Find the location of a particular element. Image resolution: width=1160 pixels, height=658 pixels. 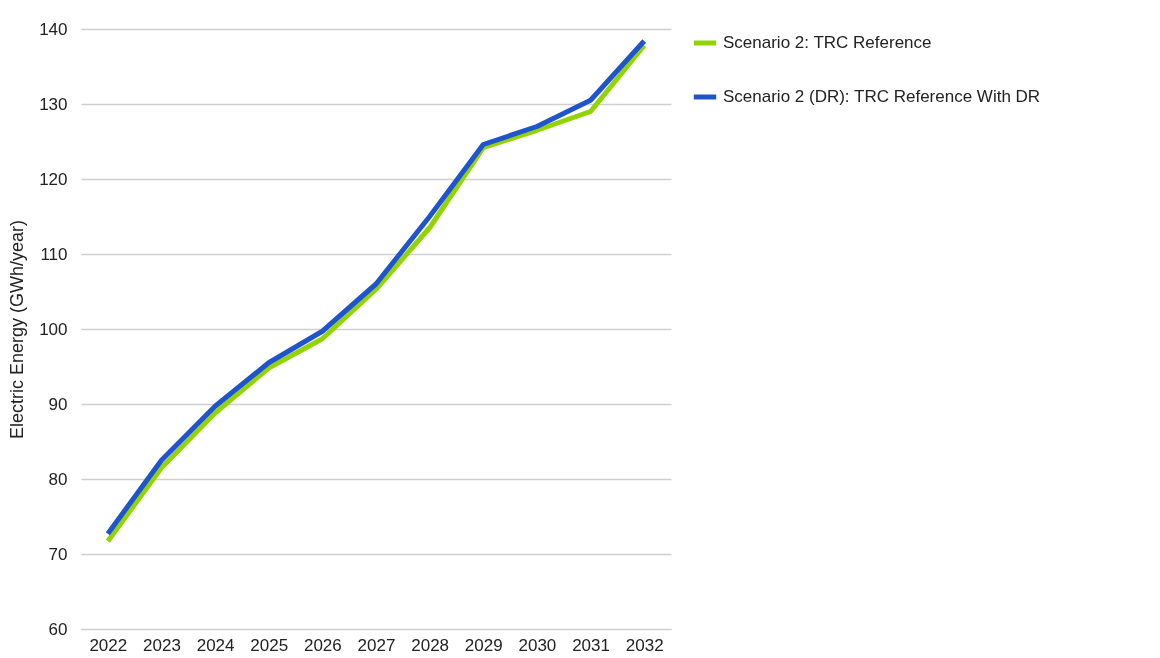

x-tick-label: 2030 is located at coordinates (537, 645).